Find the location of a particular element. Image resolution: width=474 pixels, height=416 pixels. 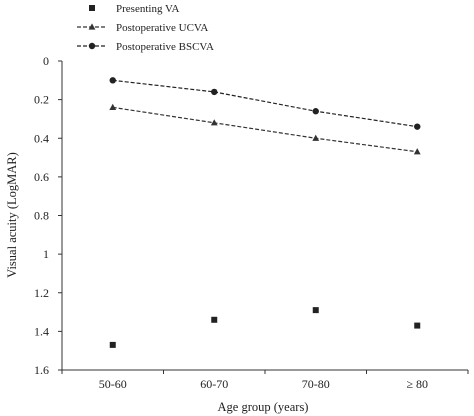

y-tick-label: 1.4 is located at coordinates (41, 331).